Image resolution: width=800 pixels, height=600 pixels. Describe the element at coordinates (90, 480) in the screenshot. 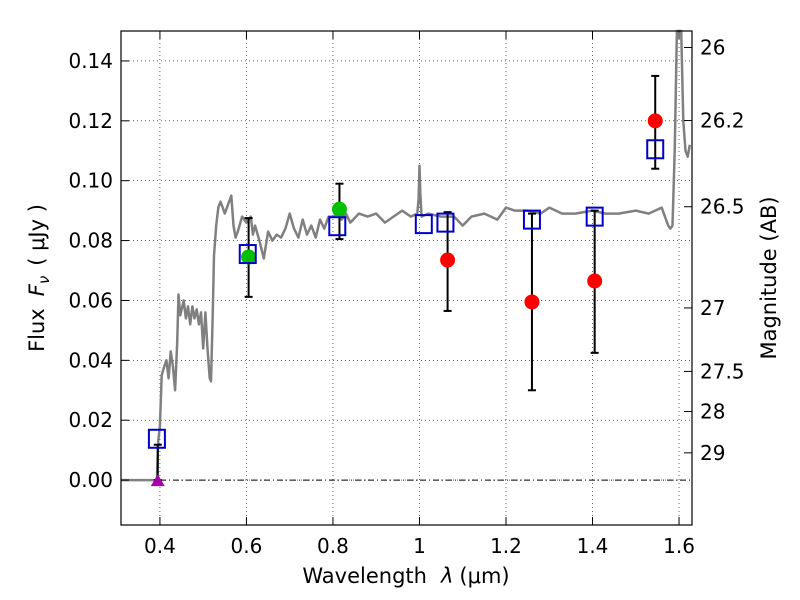

I see `y-tick-label: 0.00` at that location.